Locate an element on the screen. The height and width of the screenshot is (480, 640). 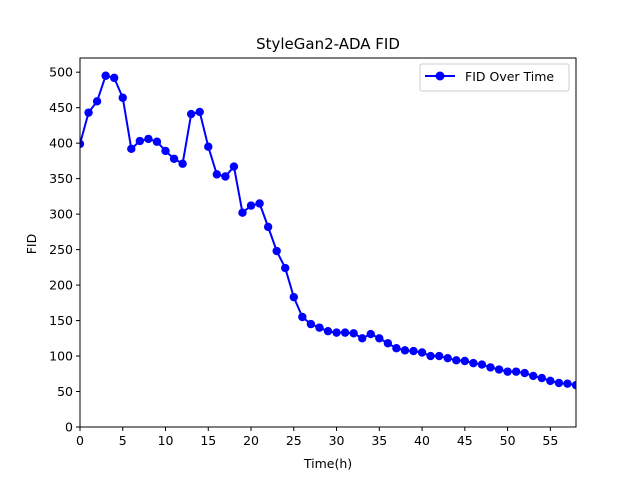
y-tick-label: 200 is located at coordinates (61, 285).